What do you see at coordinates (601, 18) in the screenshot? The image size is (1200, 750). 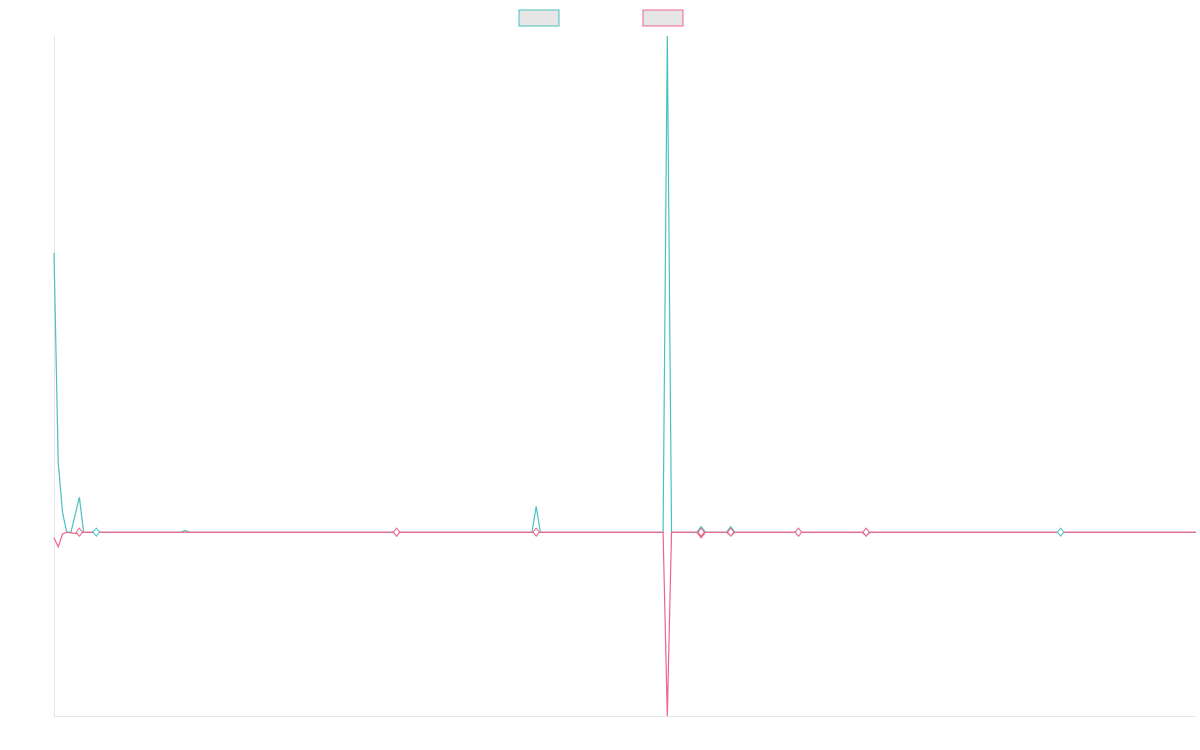 I see `legend` at bounding box center [601, 18].